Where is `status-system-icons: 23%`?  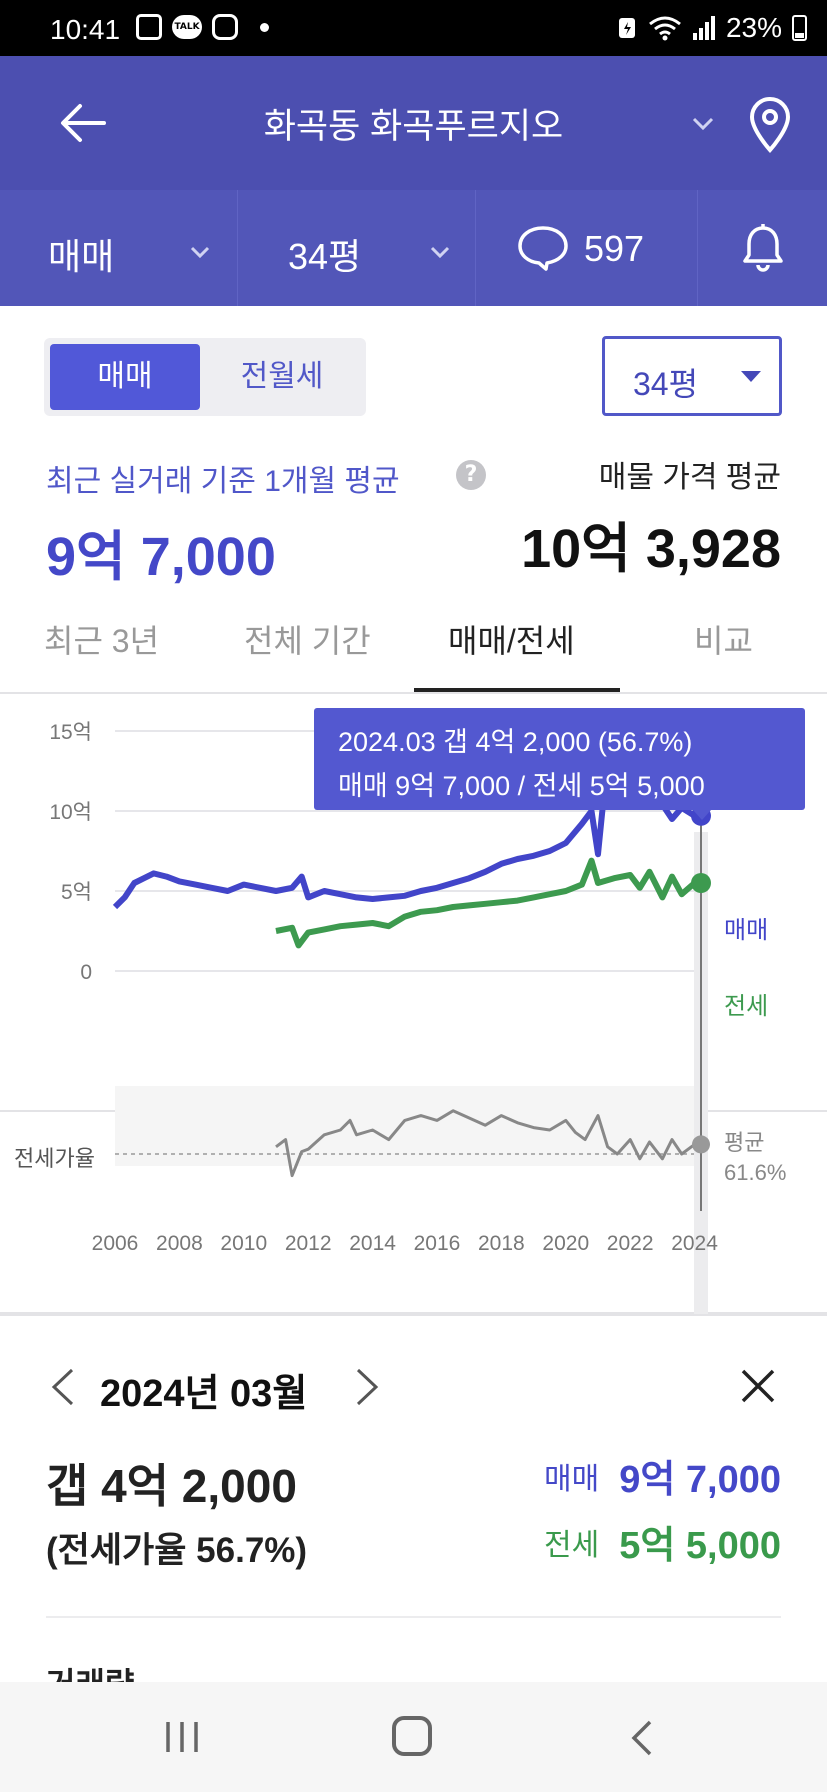
status-system-icons: 23% is located at coordinates (711, 28).